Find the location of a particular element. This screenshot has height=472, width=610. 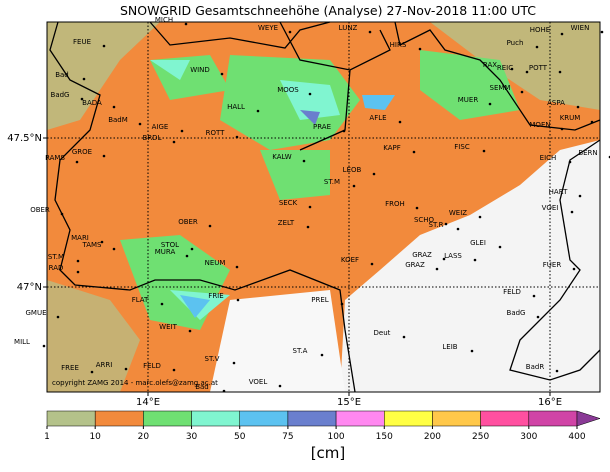

station-label: WEYE is located at coordinates (268, 28).